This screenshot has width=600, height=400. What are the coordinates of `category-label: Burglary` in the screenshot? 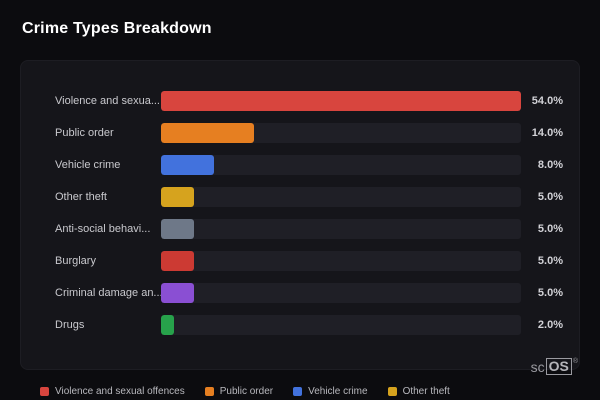 It's located at (75, 261).